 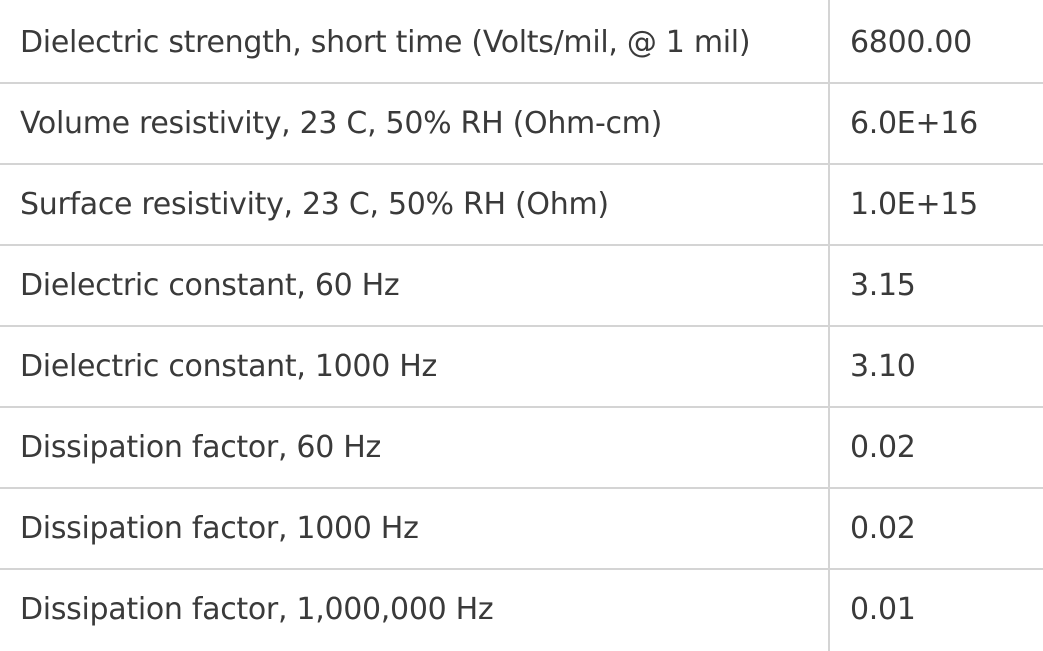 What do you see at coordinates (521, 448) in the screenshot?
I see `table-row: Dissipation factor, 60 Hz 0.02` at bounding box center [521, 448].